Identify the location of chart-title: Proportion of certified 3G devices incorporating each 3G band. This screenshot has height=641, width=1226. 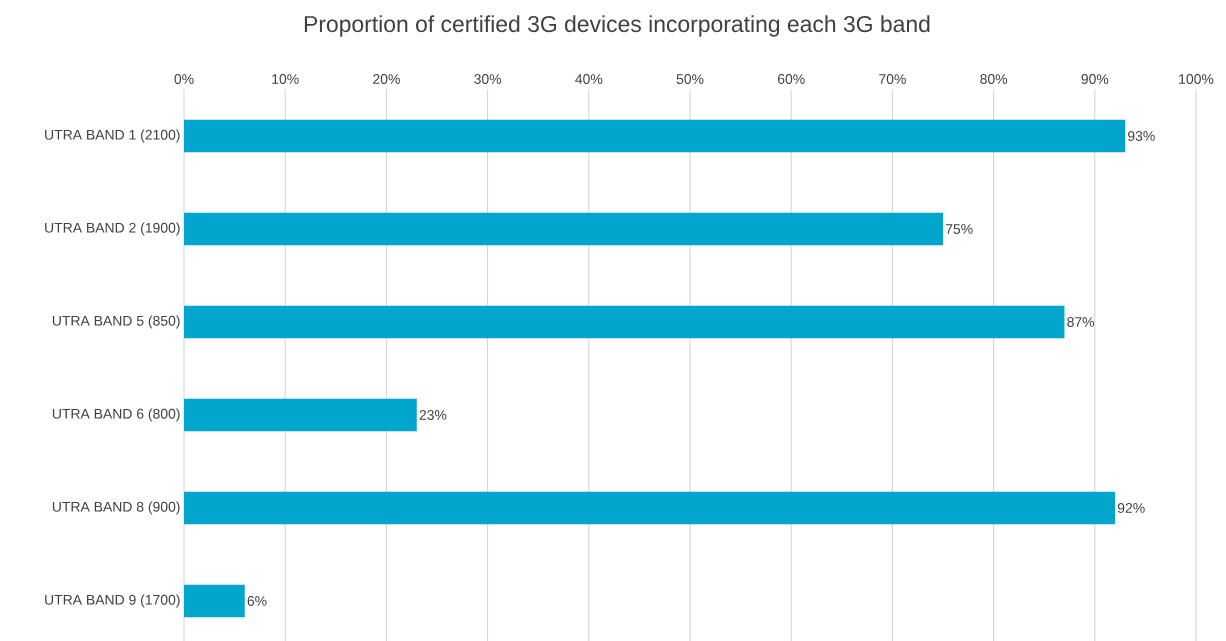
(617, 26).